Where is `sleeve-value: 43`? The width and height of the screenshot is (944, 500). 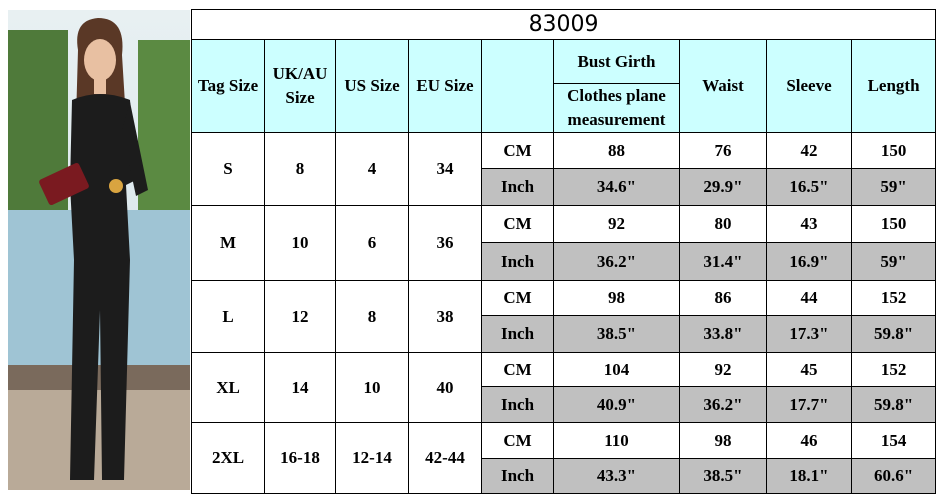
sleeve-value: 43 is located at coordinates (809, 224).